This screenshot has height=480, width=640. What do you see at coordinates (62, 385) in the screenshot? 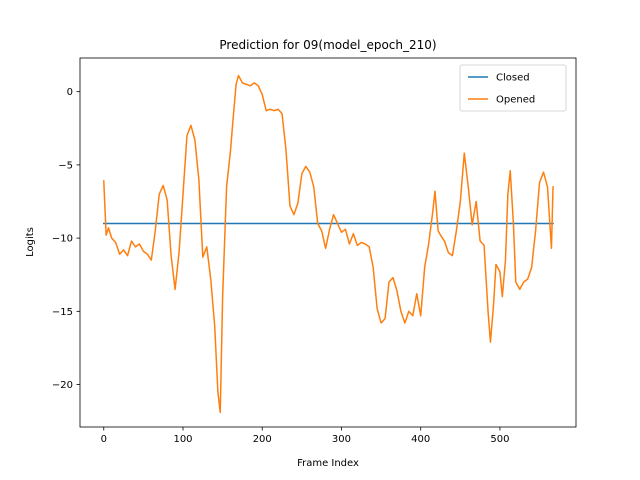
I see `y-tick-label: −20` at bounding box center [62, 385].